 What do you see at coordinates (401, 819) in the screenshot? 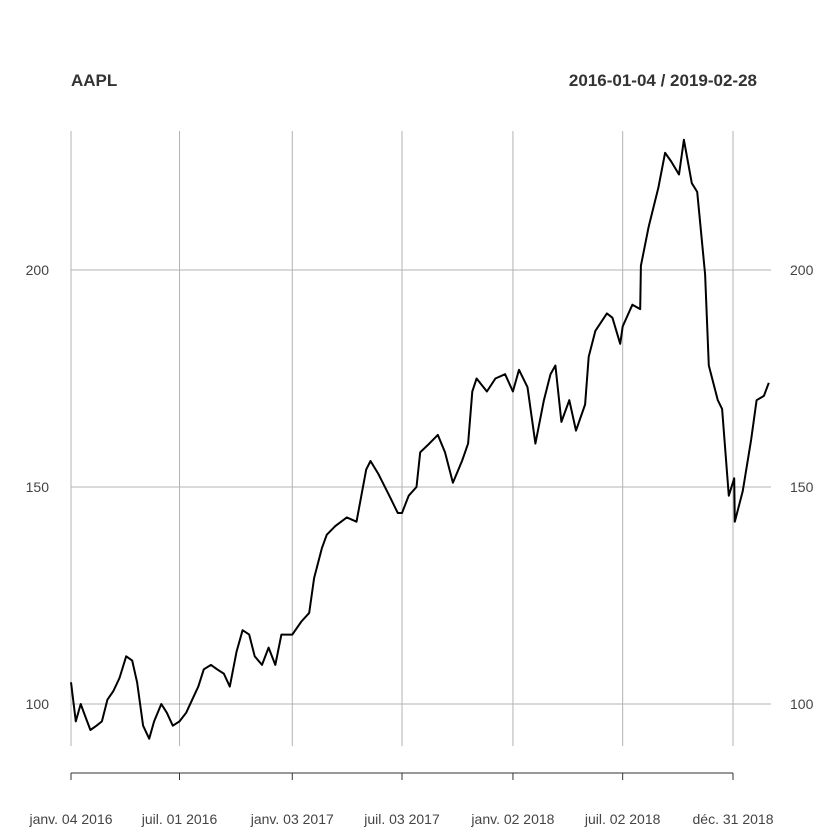
I see `x-tick-label: juil. 03 2017` at bounding box center [401, 819].